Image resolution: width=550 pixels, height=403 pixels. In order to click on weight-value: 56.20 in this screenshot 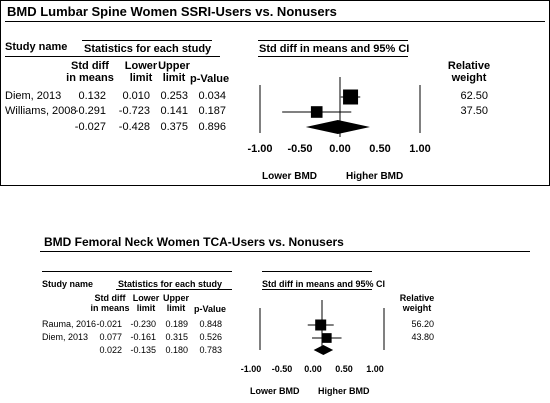, I will do `click(422, 324)`.